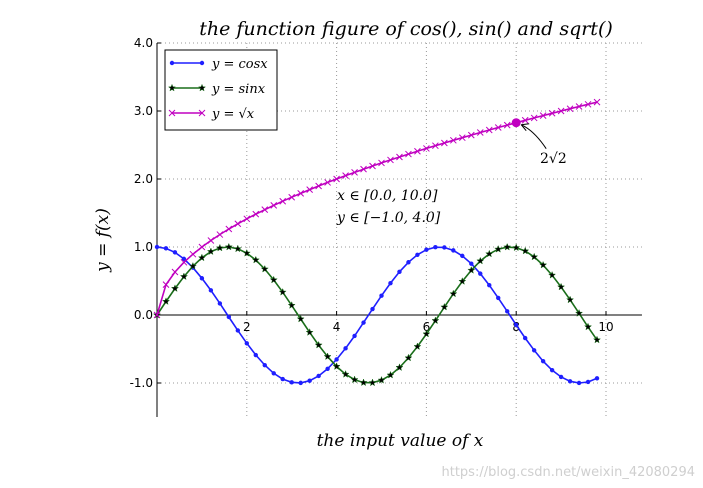 The image size is (703, 488). I want to click on x-ticks: 246810, so click(428, 322).